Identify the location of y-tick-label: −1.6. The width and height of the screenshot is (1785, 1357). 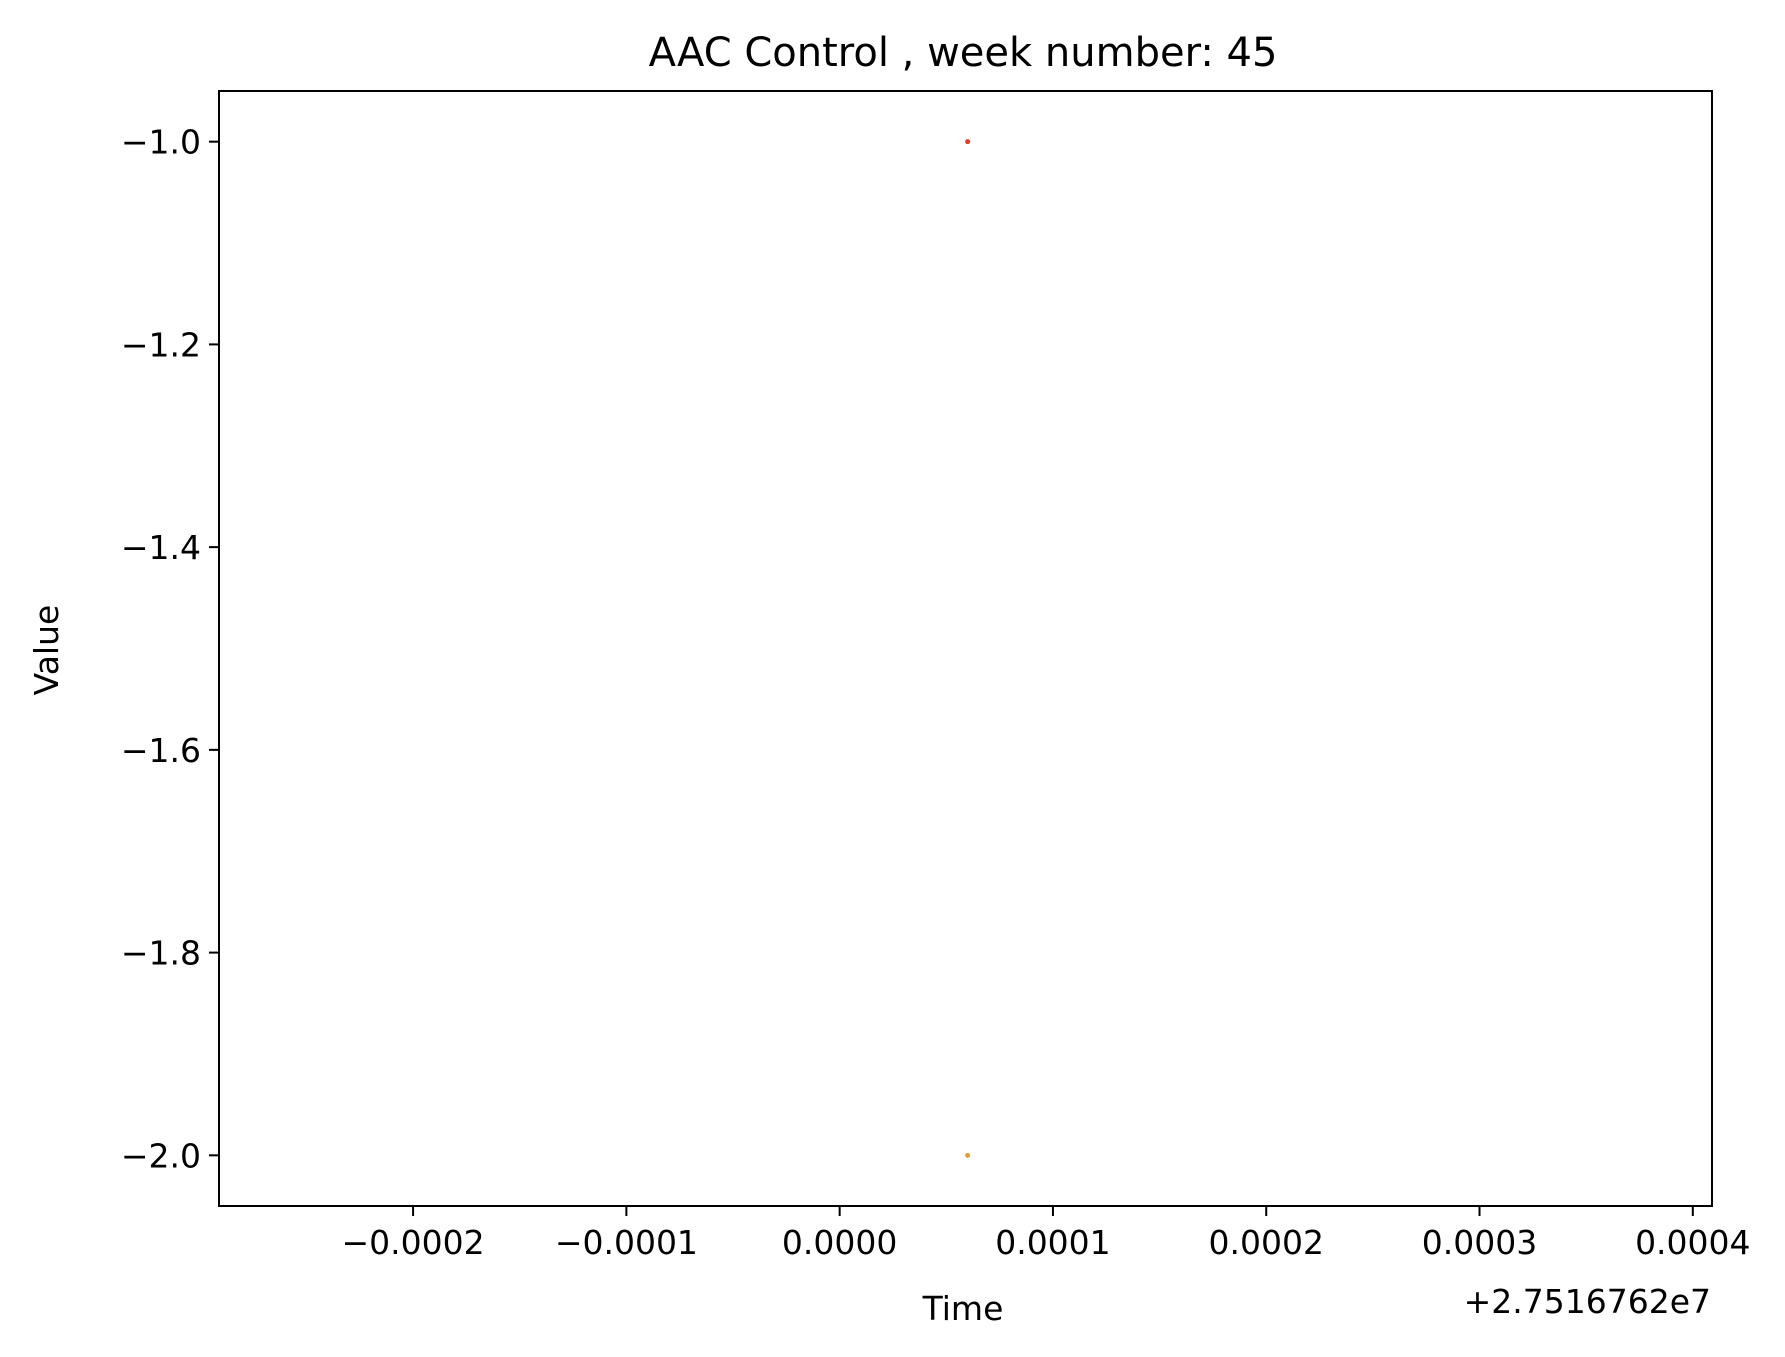
(161, 750).